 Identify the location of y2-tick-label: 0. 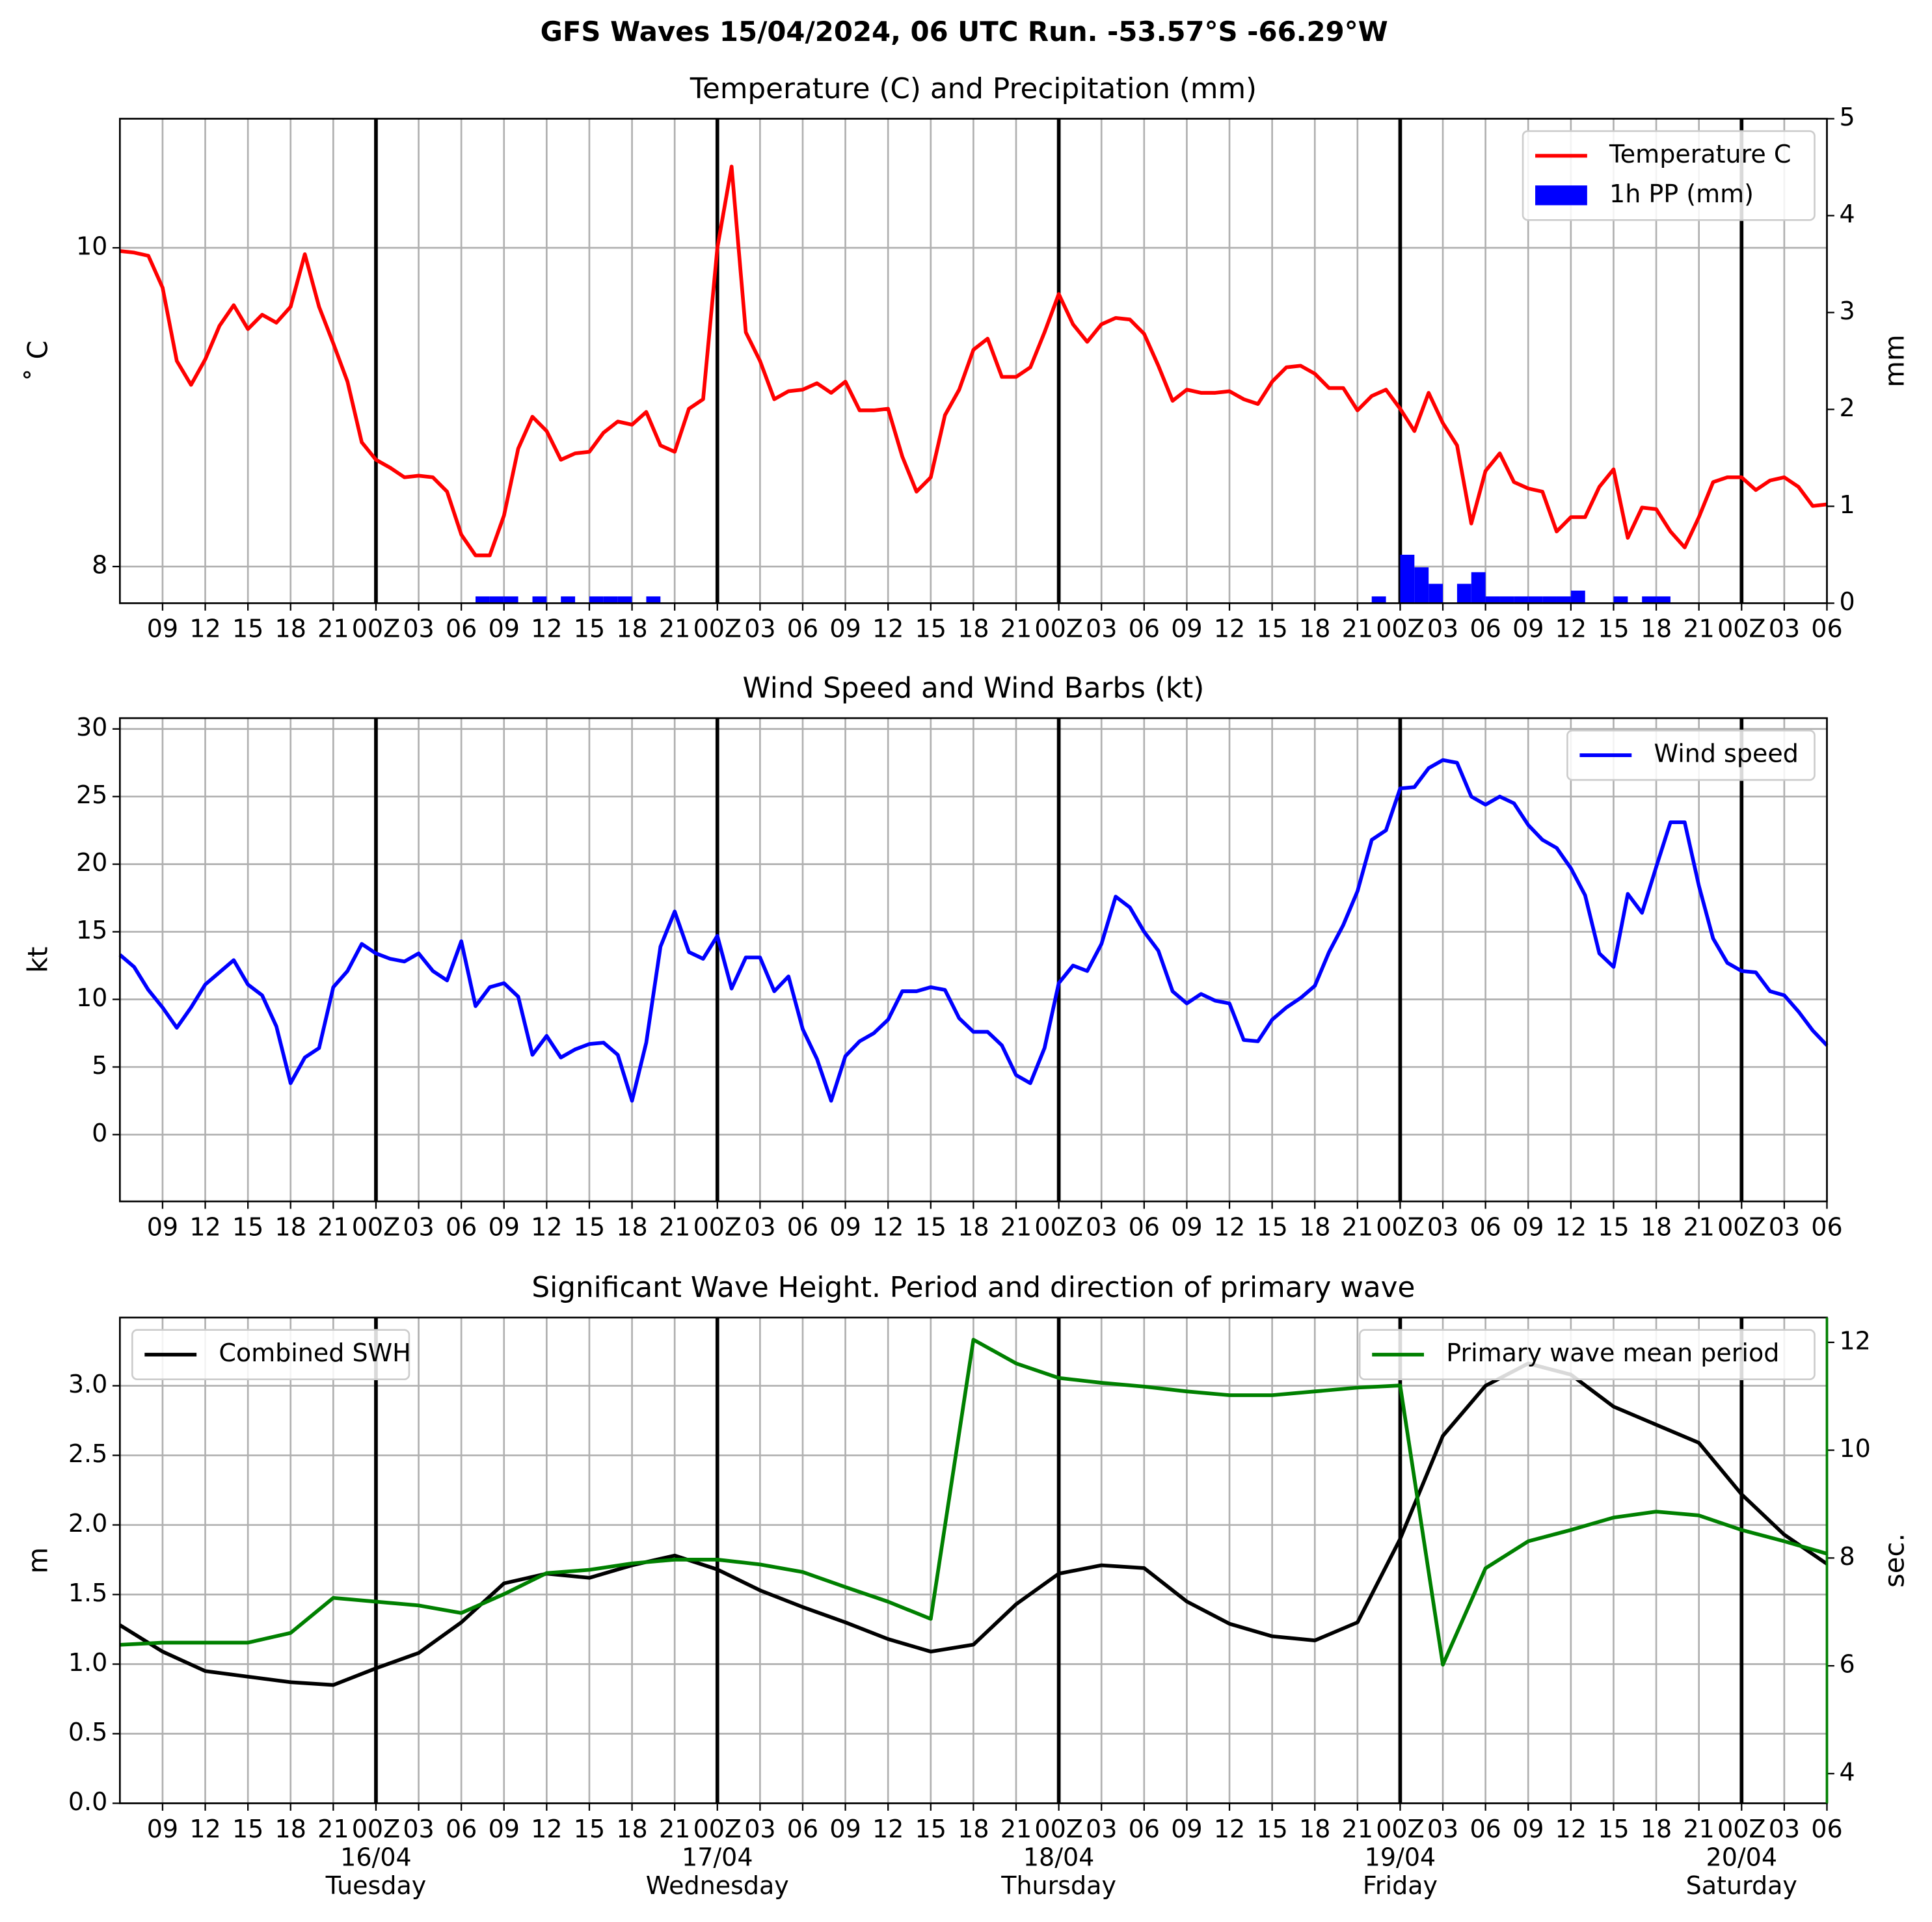
(1847, 601).